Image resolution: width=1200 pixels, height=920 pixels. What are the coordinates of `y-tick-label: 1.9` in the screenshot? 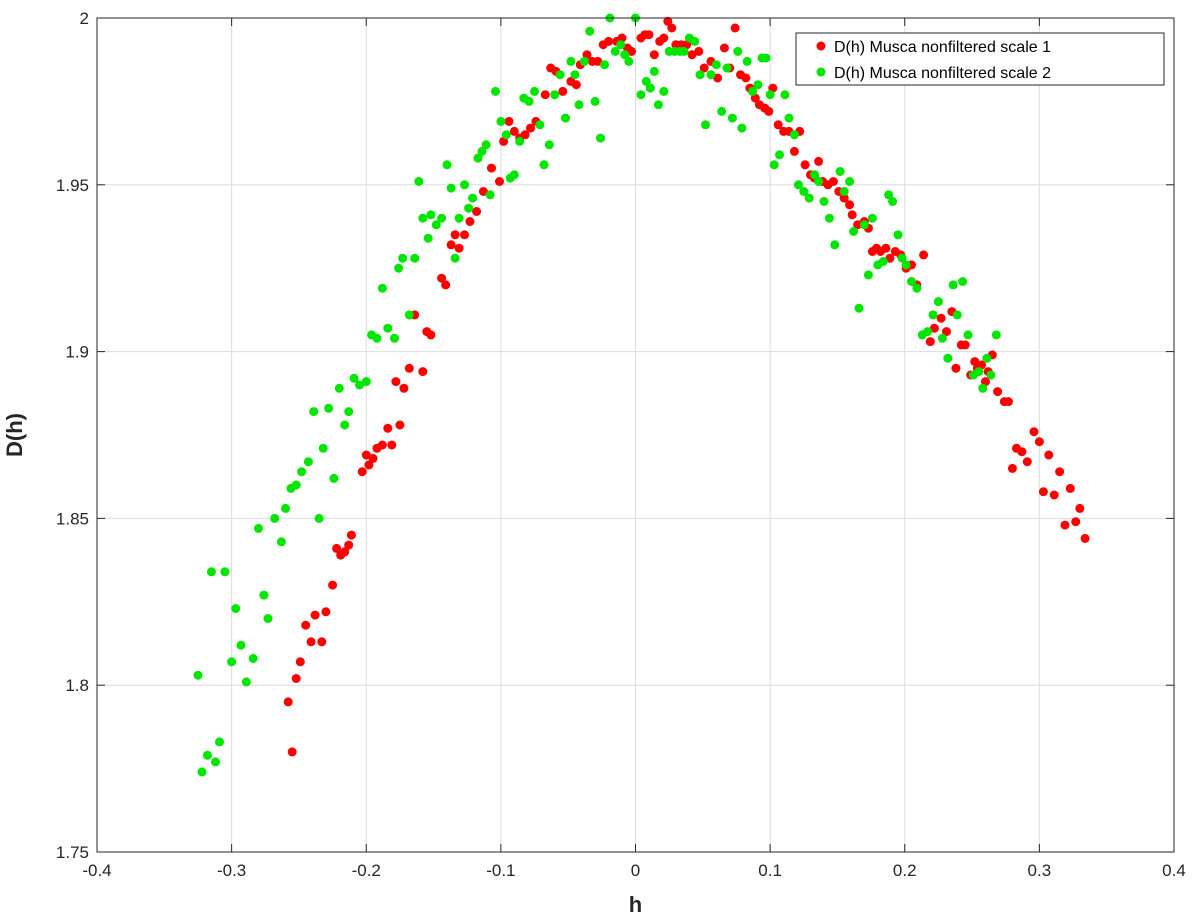 It's located at (77, 352).